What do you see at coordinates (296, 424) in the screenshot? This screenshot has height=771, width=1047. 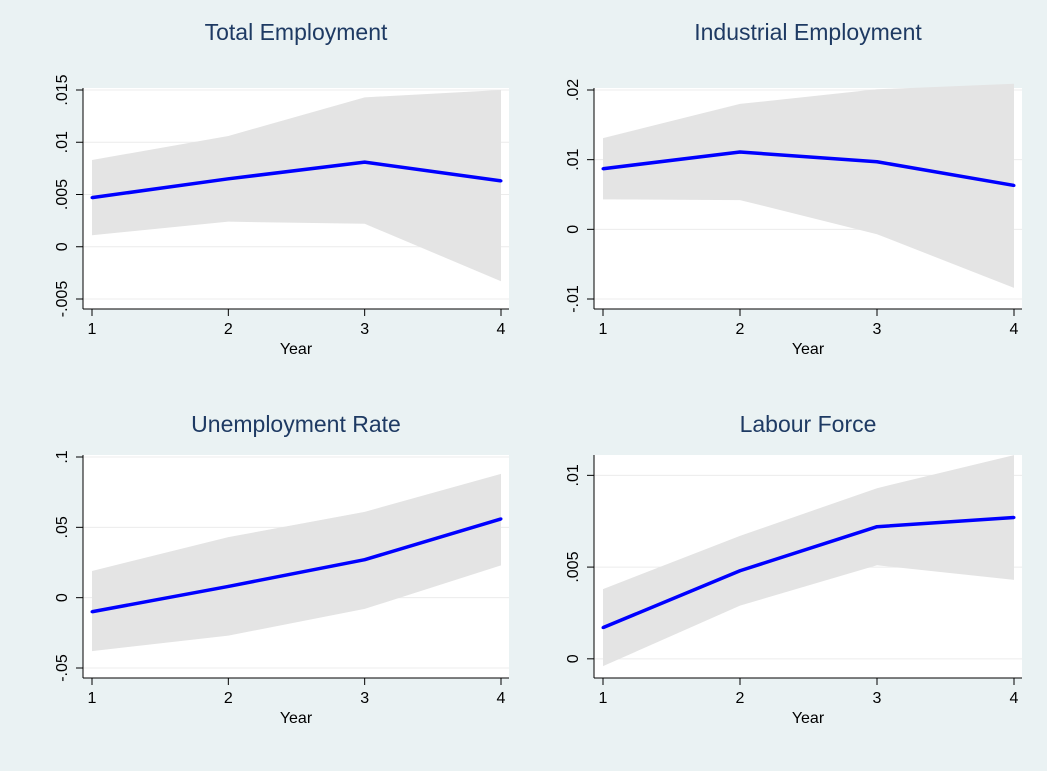 I see `chart-title: Unemployment Rate` at bounding box center [296, 424].